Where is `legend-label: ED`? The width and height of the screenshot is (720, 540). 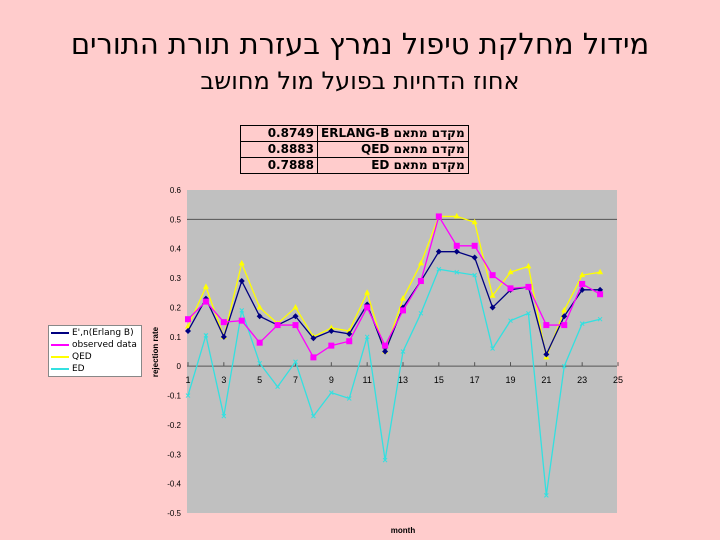
legend-label: ED is located at coordinates (78, 369).